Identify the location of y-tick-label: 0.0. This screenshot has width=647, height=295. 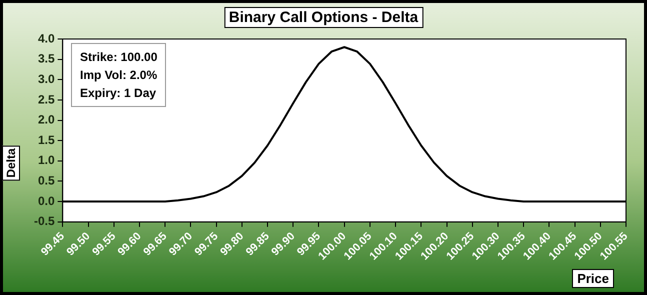
(46, 201).